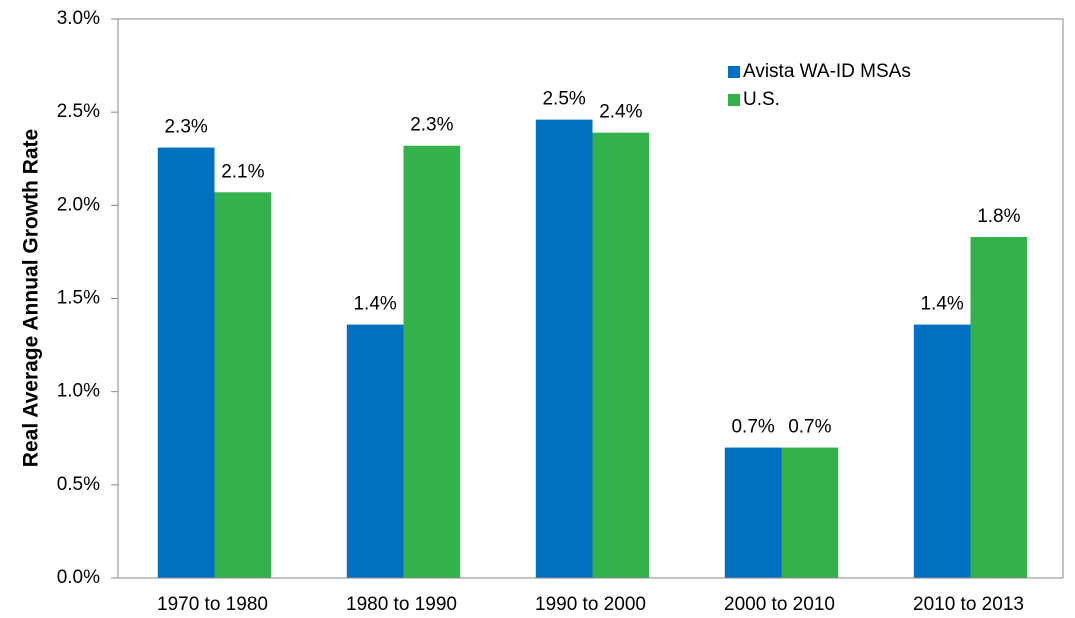 The width and height of the screenshot is (1075, 618). What do you see at coordinates (401, 604) in the screenshot?
I see `x-tick-label: 1980 to 1990` at bounding box center [401, 604].